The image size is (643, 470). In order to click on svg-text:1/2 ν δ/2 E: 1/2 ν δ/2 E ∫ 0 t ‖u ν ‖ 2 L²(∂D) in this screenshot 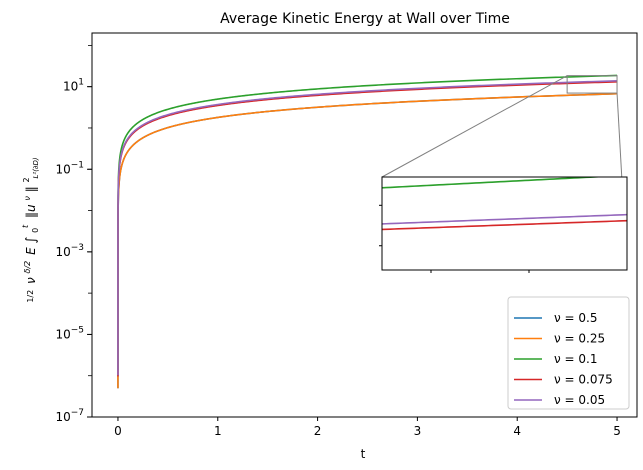, I will do `click(29, 230)`.